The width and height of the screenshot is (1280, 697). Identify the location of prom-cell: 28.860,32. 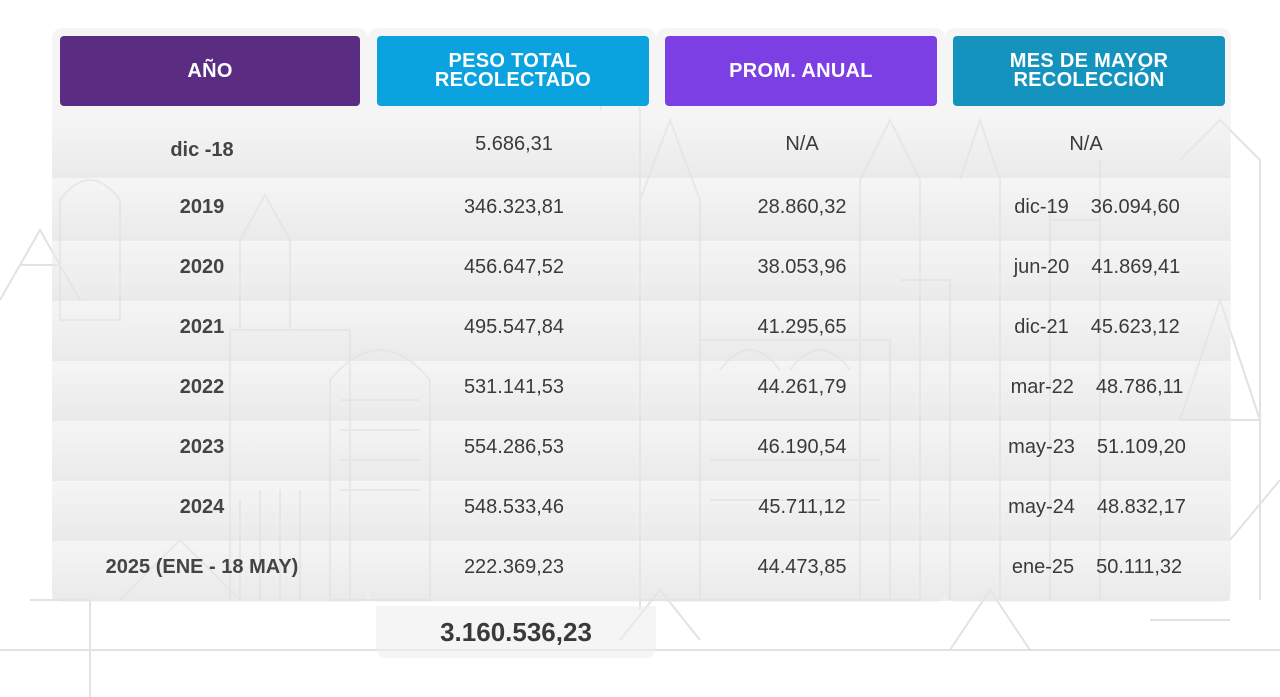
(802, 206).